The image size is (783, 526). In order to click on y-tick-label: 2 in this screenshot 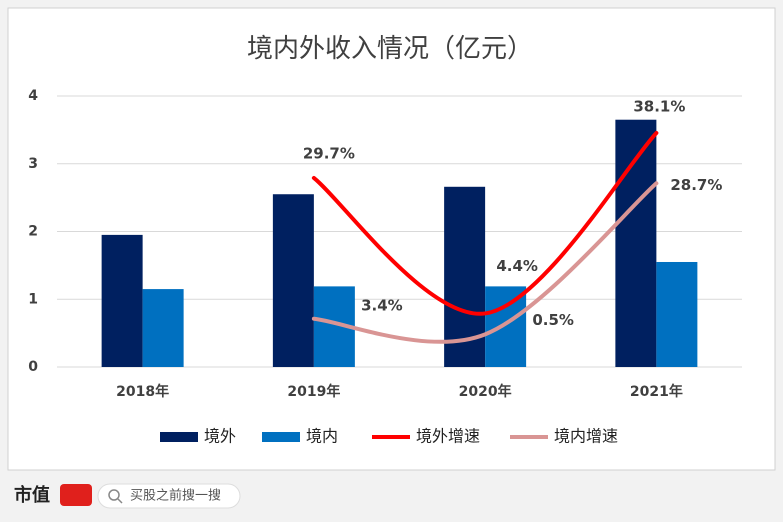, I will do `click(33, 232)`.